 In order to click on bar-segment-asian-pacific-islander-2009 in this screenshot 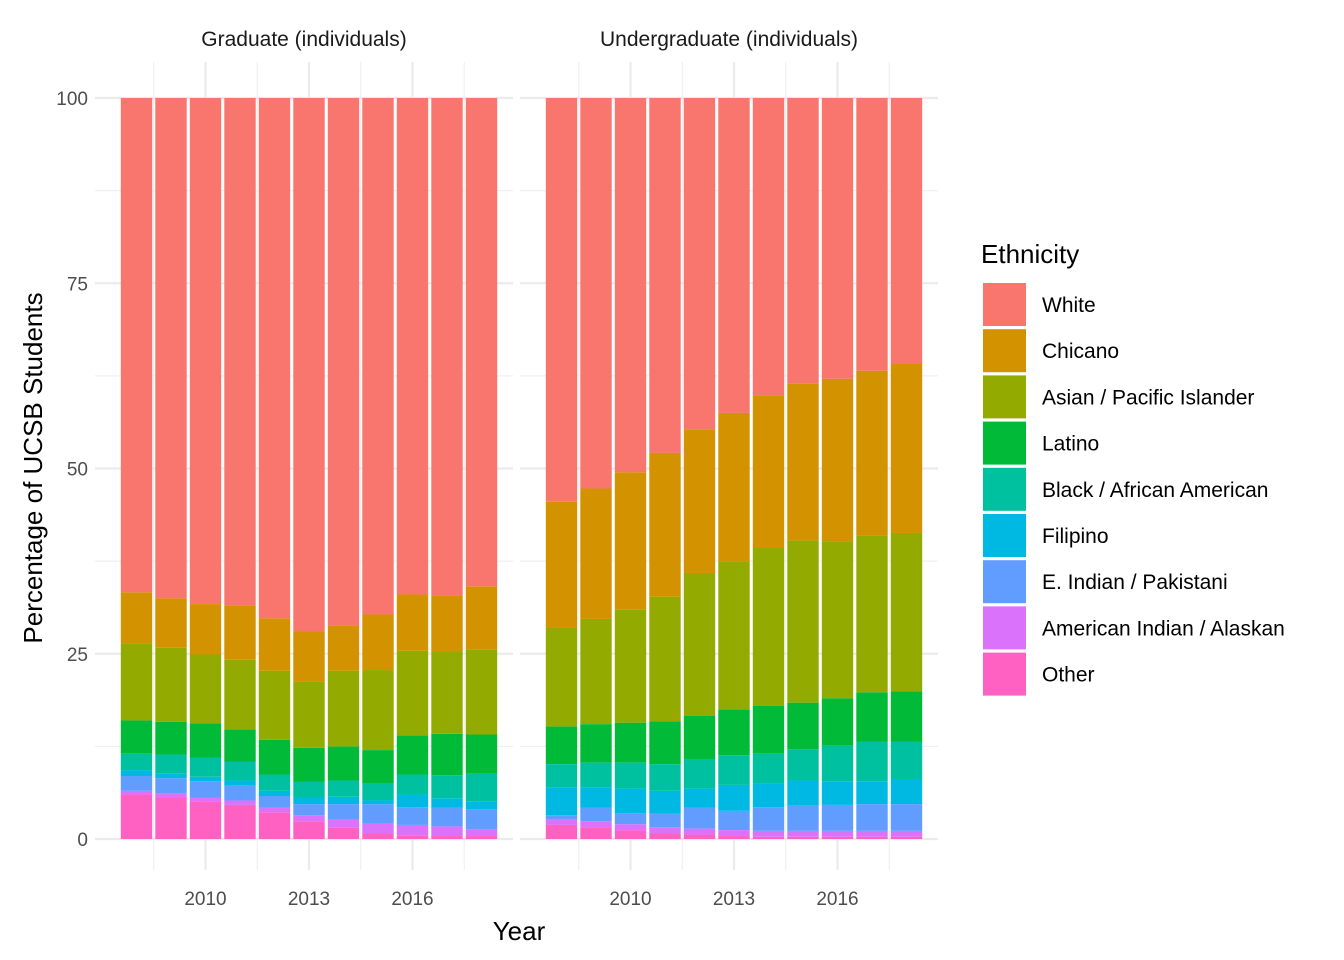, I will do `click(596, 671)`.